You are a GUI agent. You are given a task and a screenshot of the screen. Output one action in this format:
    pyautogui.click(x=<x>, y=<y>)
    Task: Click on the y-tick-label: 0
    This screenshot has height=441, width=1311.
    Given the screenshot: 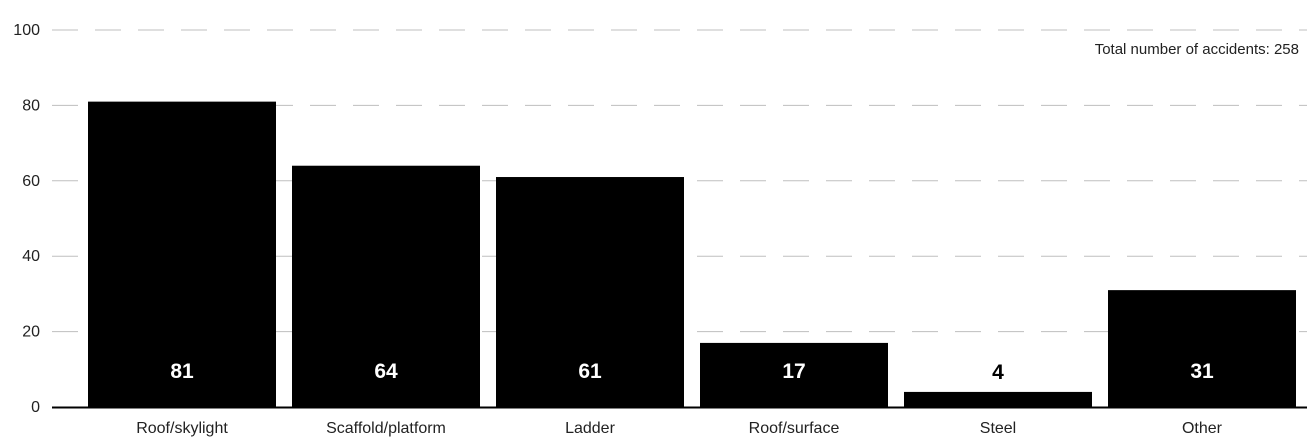 What is the action you would take?
    pyautogui.click(x=35, y=407)
    